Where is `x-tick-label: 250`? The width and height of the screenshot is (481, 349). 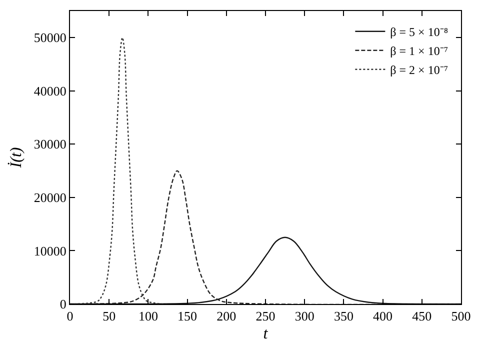 x-tick-label: 250 is located at coordinates (266, 316).